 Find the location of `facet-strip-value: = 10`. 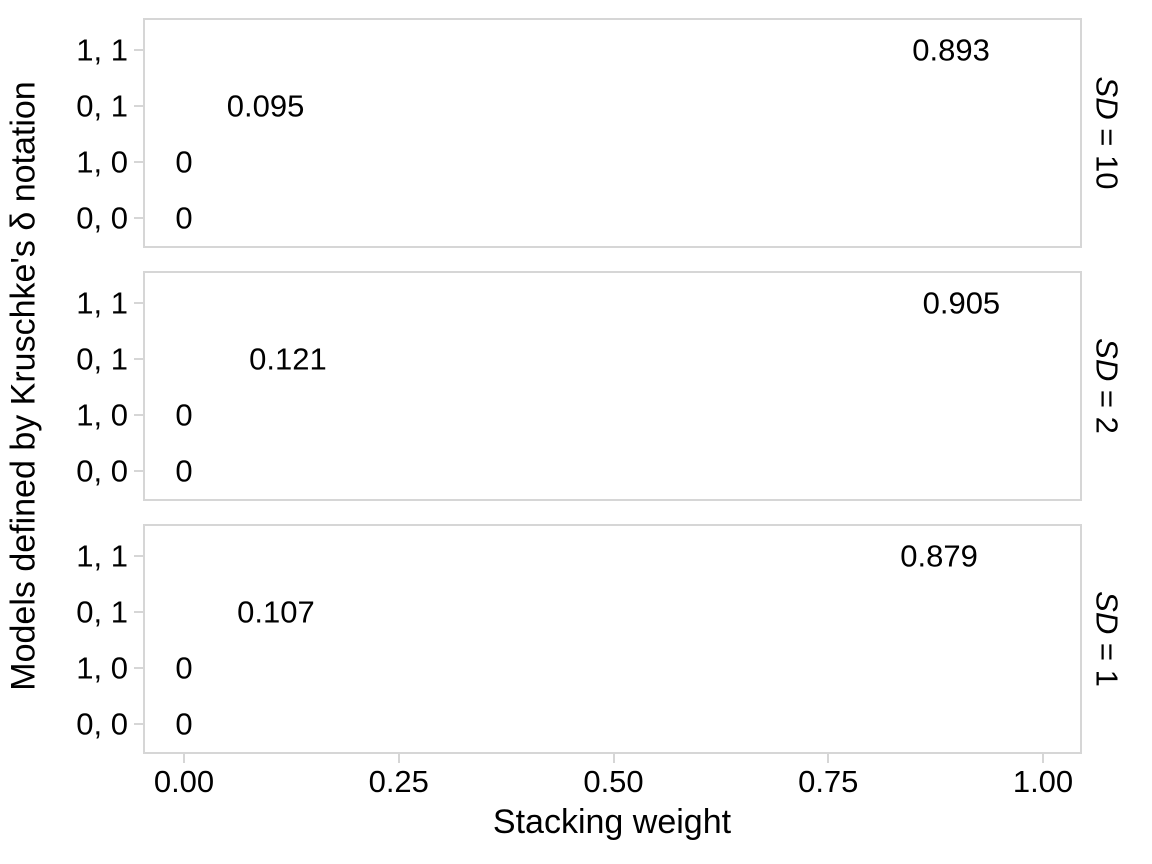

facet-strip-value: = 10 is located at coordinates (1107, 154).